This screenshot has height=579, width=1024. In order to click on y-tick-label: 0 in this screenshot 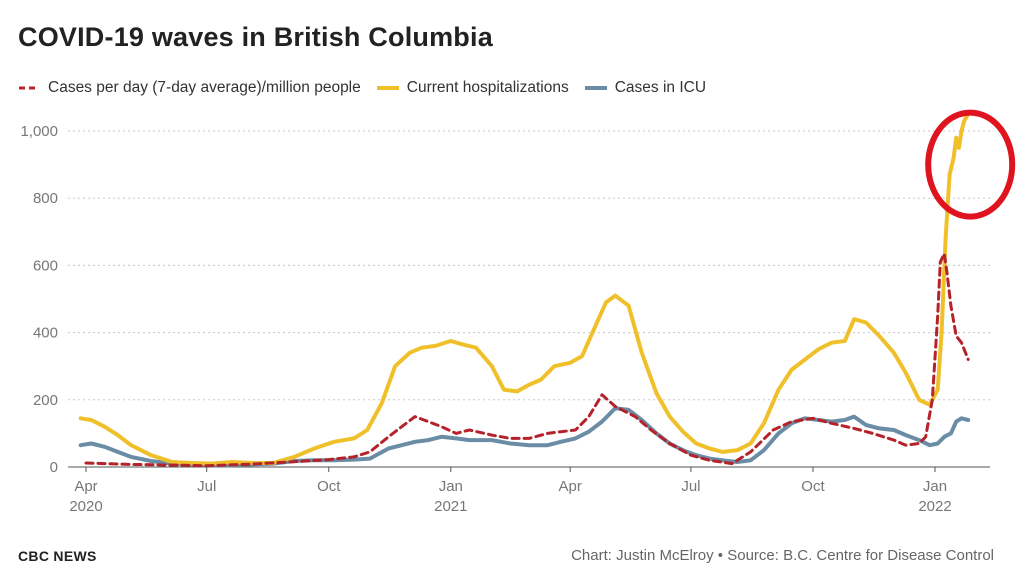, I will do `click(54, 467)`.